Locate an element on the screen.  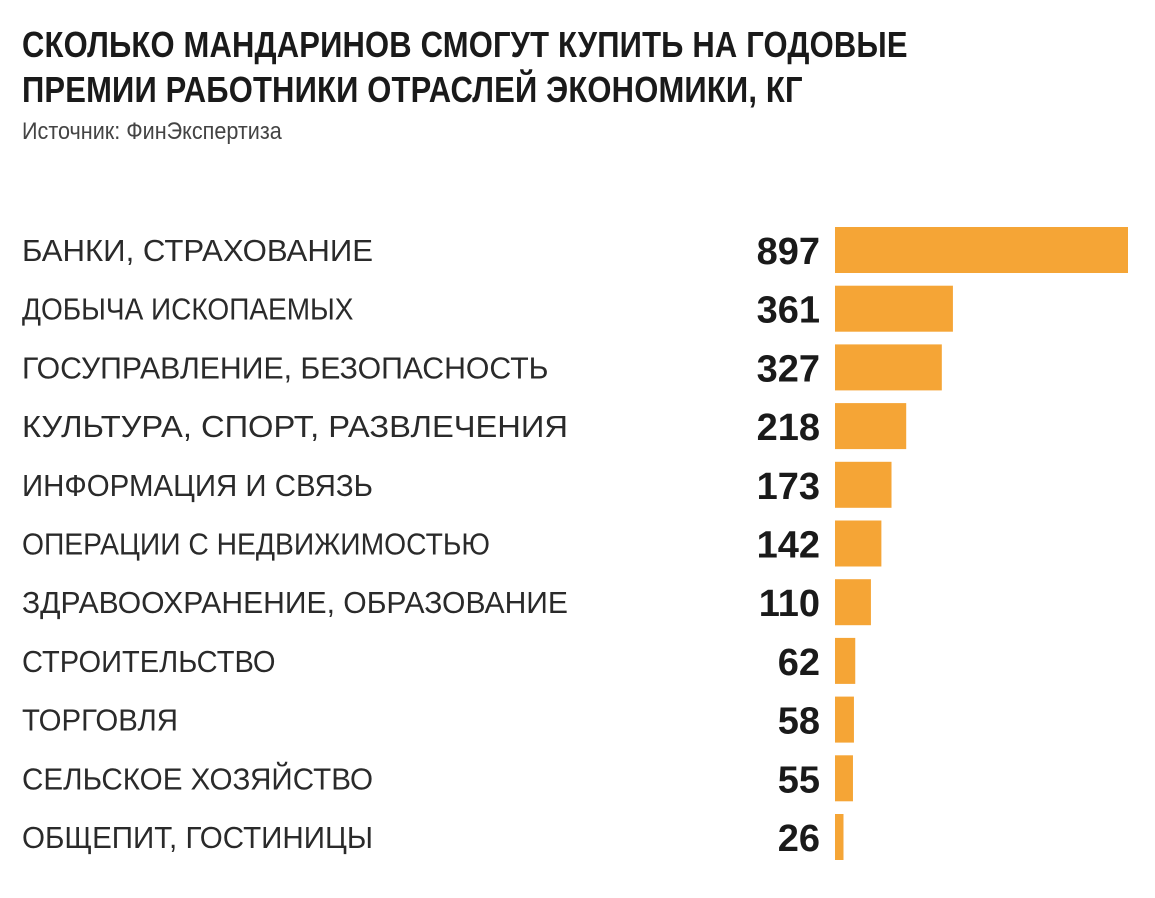
value-label: 218 is located at coordinates (788, 428).